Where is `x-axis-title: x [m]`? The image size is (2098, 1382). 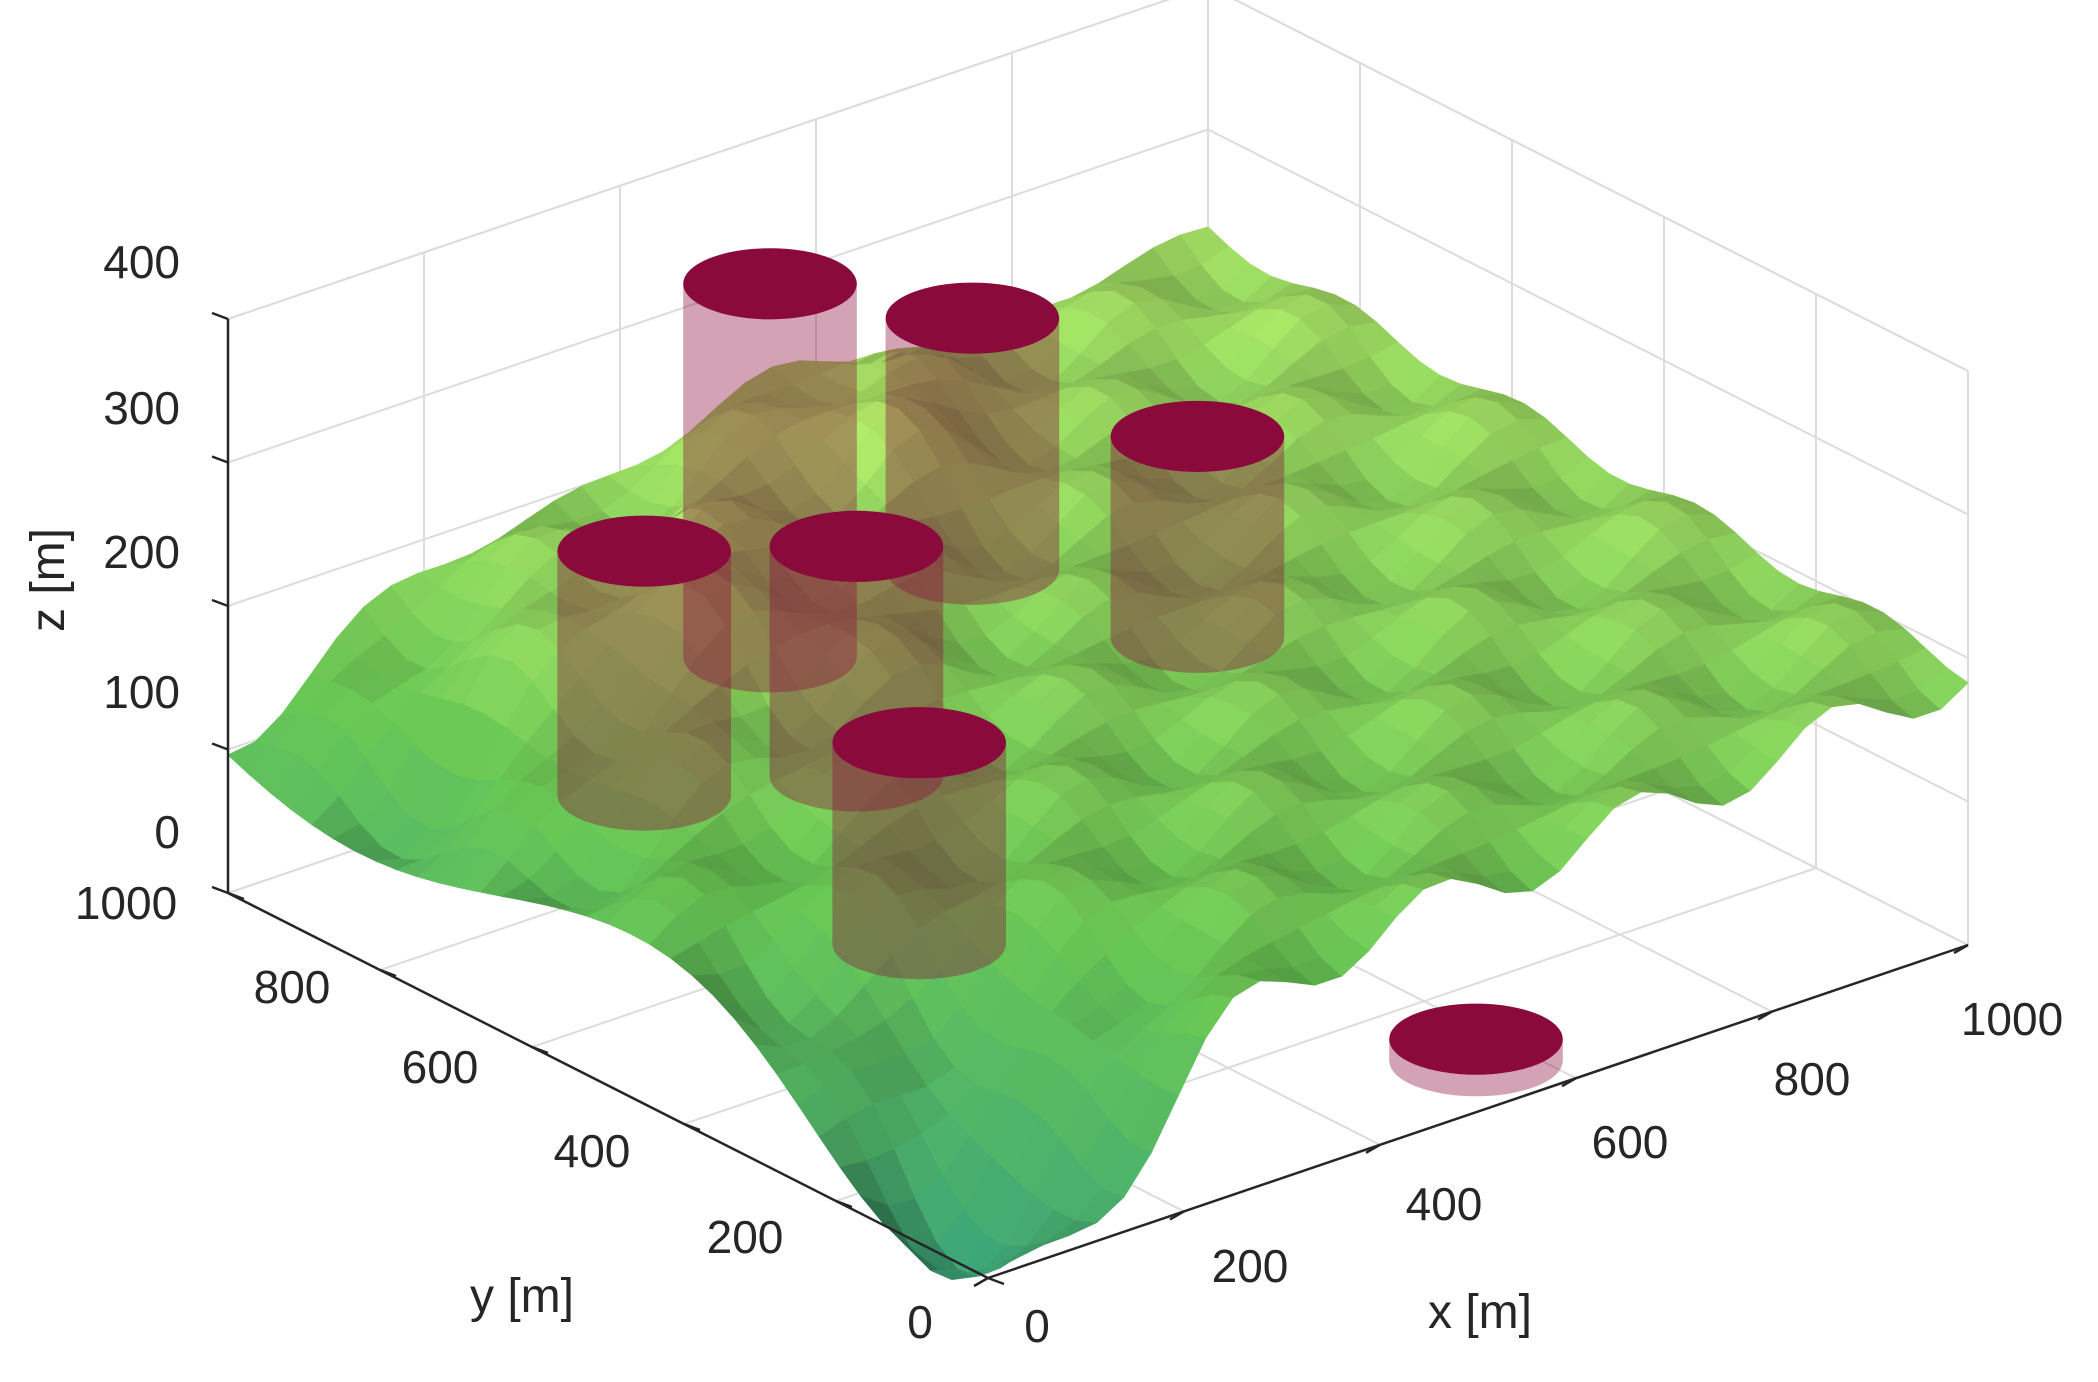 x-axis-title: x [m] is located at coordinates (1480, 1312).